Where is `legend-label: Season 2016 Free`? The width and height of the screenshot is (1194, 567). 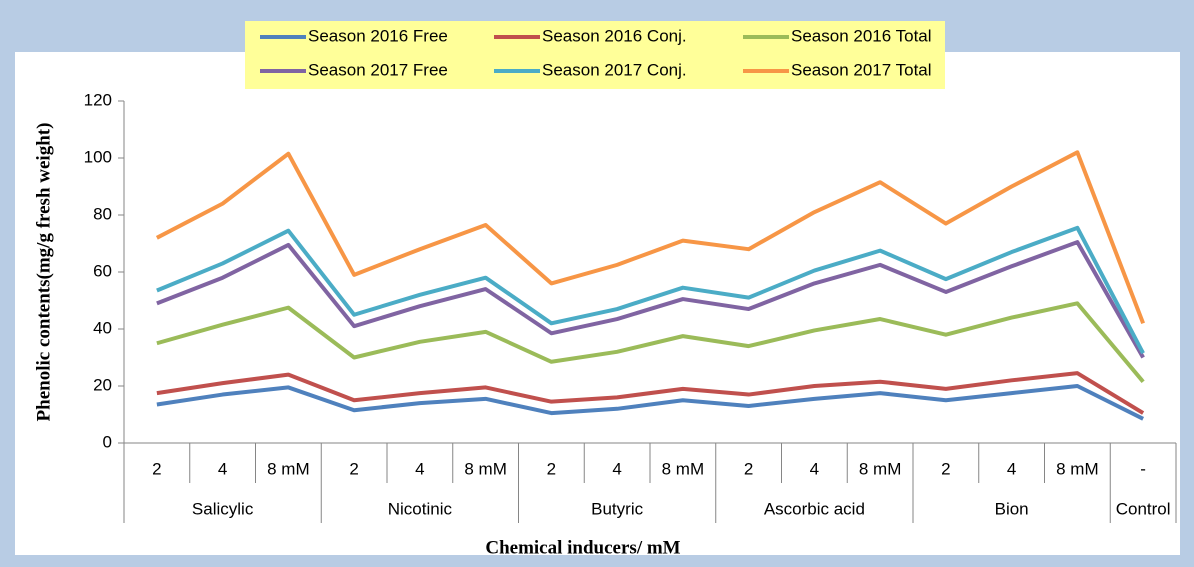 legend-label: Season 2016 Free is located at coordinates (378, 35).